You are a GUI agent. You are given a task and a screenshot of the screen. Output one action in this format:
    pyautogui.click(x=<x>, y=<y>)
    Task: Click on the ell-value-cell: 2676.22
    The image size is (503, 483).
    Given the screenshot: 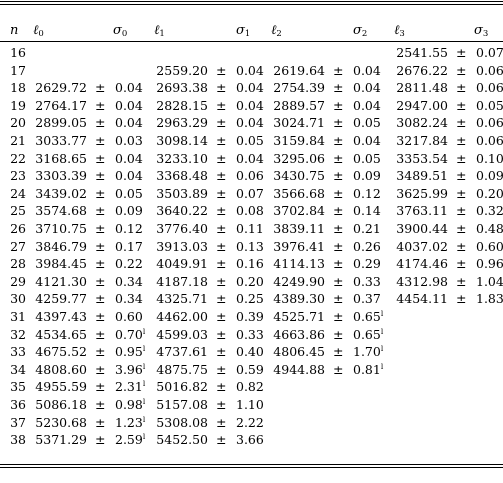 What is the action you would take?
    pyautogui.click(x=422, y=70)
    